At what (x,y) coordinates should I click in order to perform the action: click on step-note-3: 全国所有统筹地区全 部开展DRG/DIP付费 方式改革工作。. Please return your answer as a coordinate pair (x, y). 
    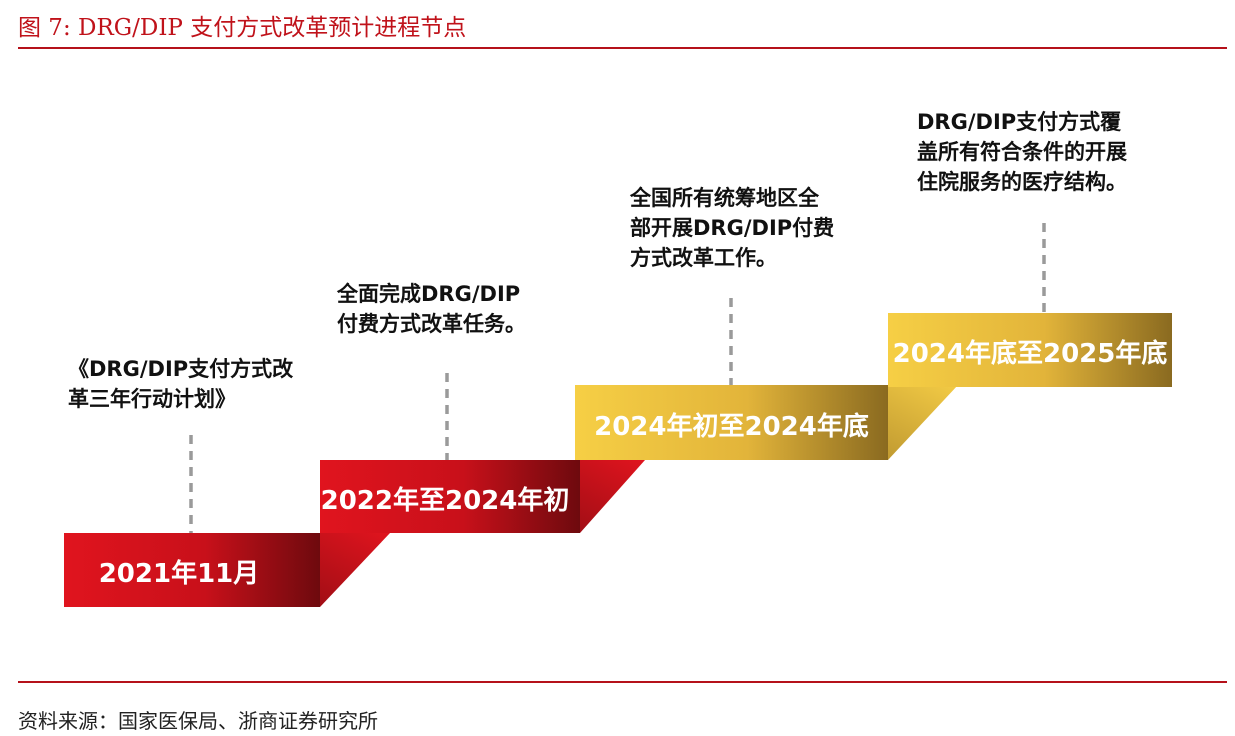
    Looking at the image, I should click on (732, 228).